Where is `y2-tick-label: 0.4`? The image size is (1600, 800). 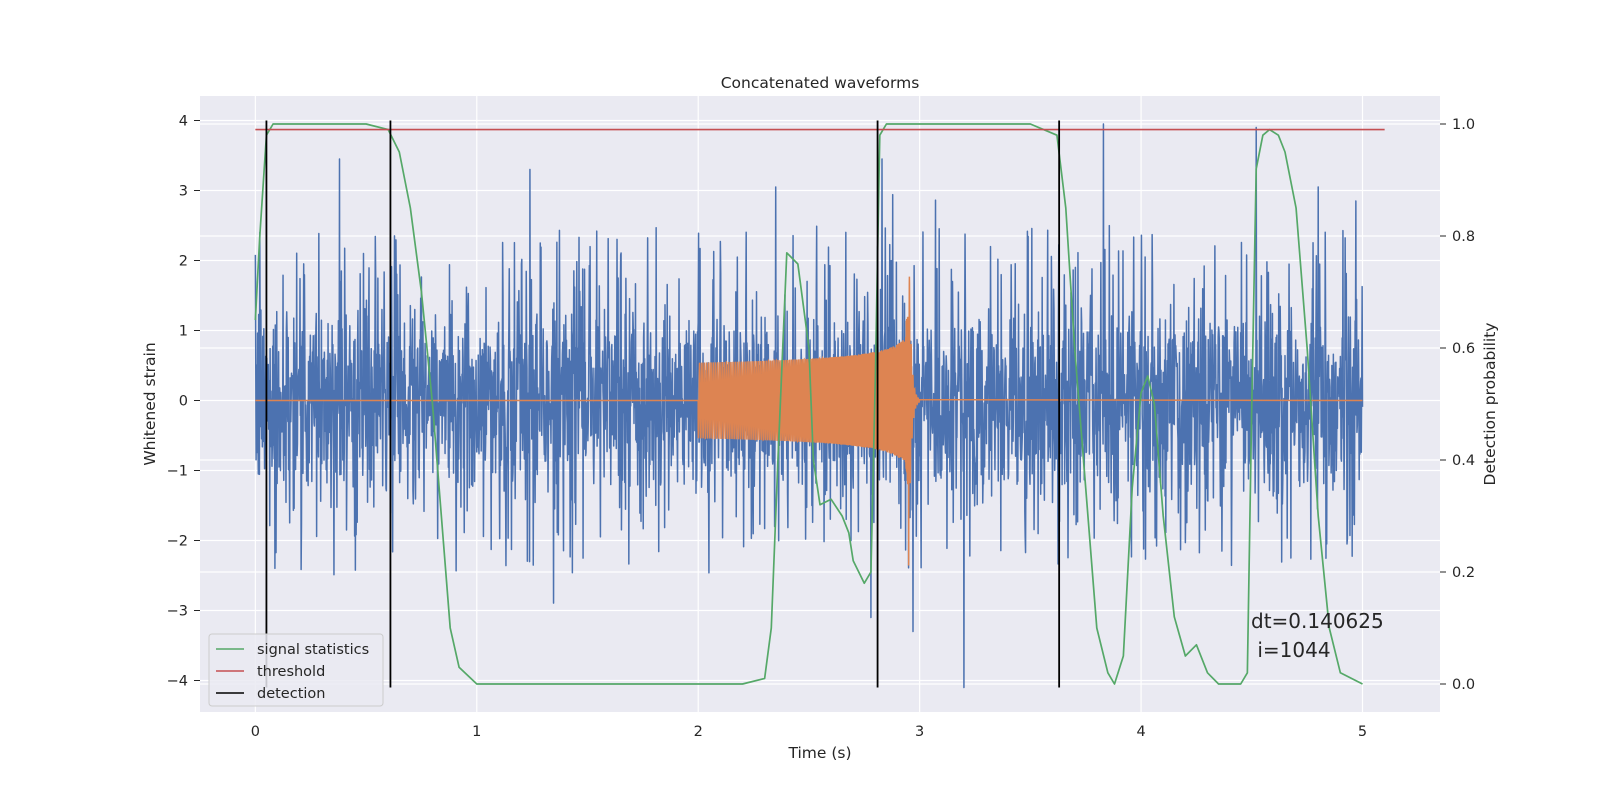 y2-tick-label: 0.4 is located at coordinates (1463, 461).